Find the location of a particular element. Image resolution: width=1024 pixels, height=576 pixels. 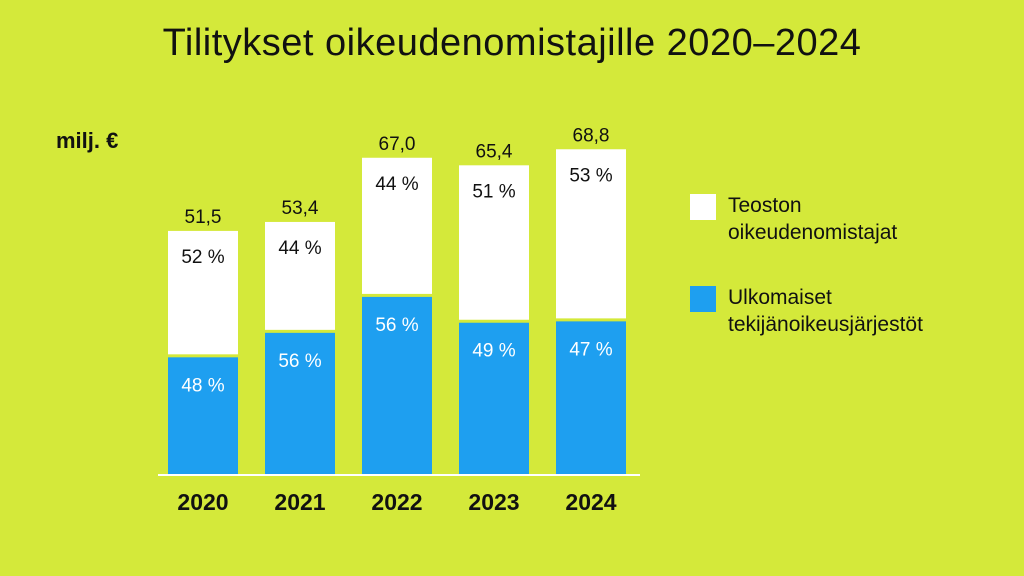

legend-label-ulkomaiset: Ulkomaiset tekijänoikeusjärjestöt is located at coordinates (825, 311).